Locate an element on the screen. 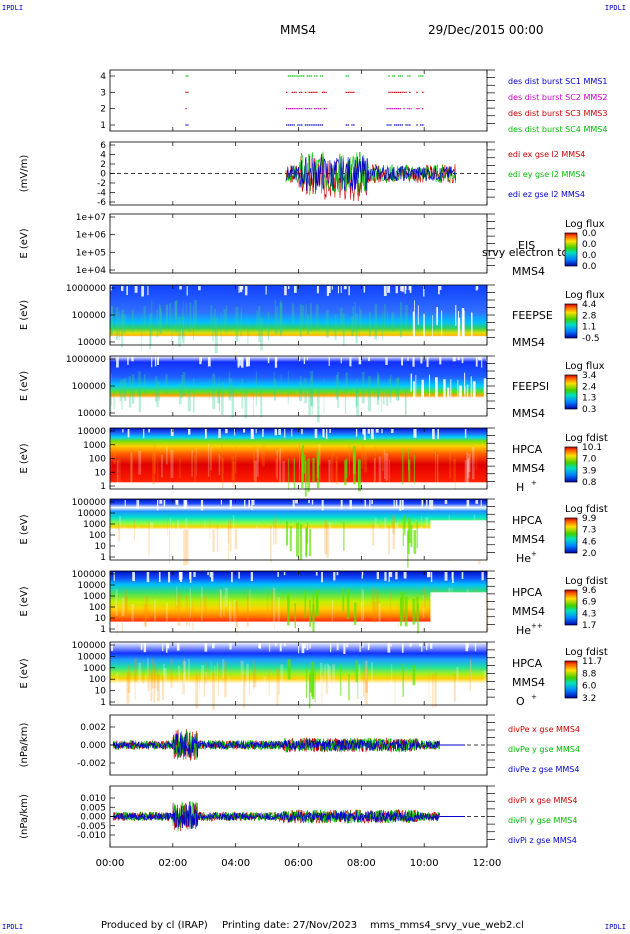 This screenshot has width=630, height=934. hpca_he-cbar-tick-label: 2.0 is located at coordinates (589, 554).